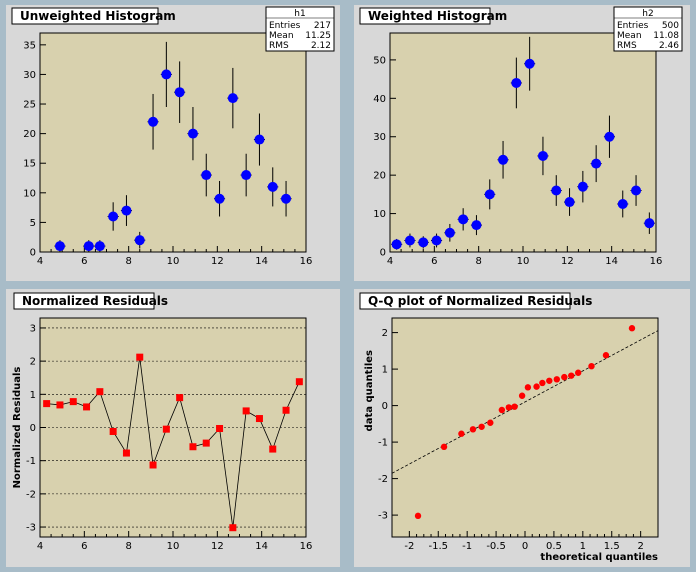 The height and width of the screenshot is (572, 696). Describe the element at coordinates (478, 261) in the screenshot. I see `x-tick-label: 8` at that location.